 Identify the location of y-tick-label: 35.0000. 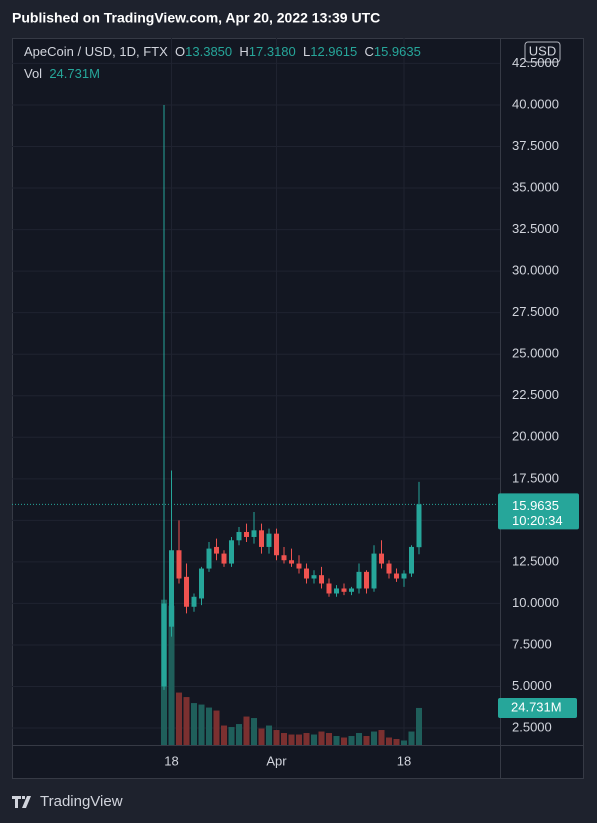
(535, 186).